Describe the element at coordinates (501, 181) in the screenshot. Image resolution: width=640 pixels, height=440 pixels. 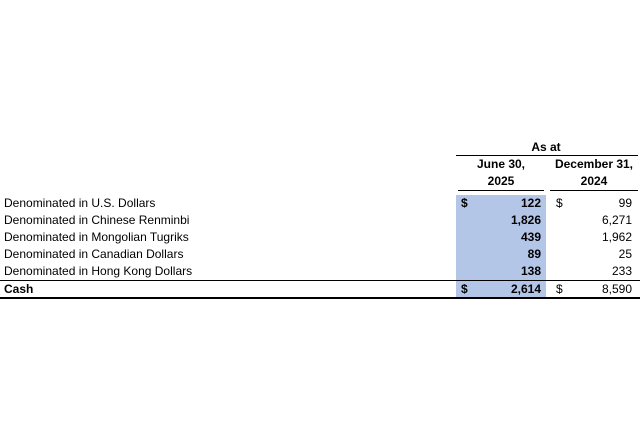
I see `col-june-2025-line2: 2025` at that location.